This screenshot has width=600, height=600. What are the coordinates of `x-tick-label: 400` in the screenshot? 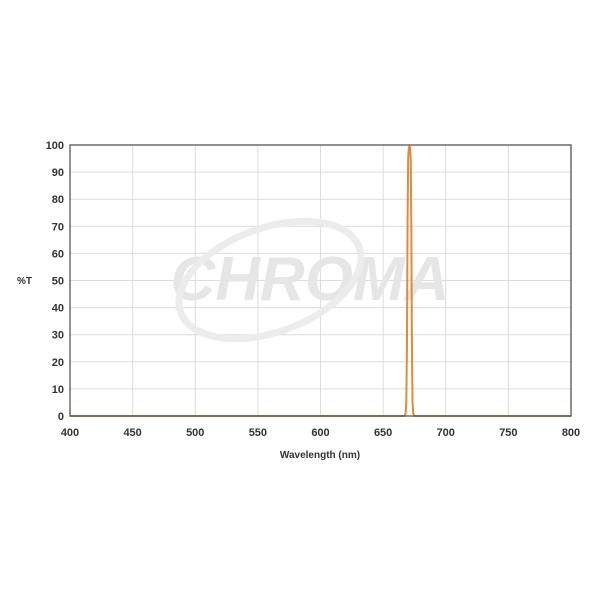 It's located at (70, 433).